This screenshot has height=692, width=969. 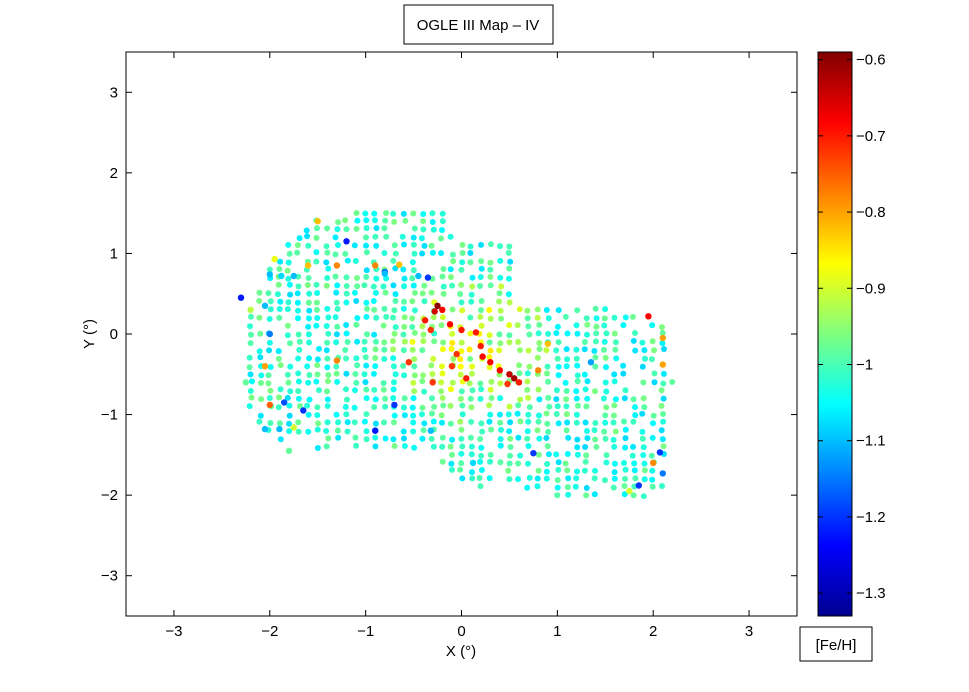 What do you see at coordinates (109, 495) in the screenshot?
I see `y-tick-label: −2` at bounding box center [109, 495].